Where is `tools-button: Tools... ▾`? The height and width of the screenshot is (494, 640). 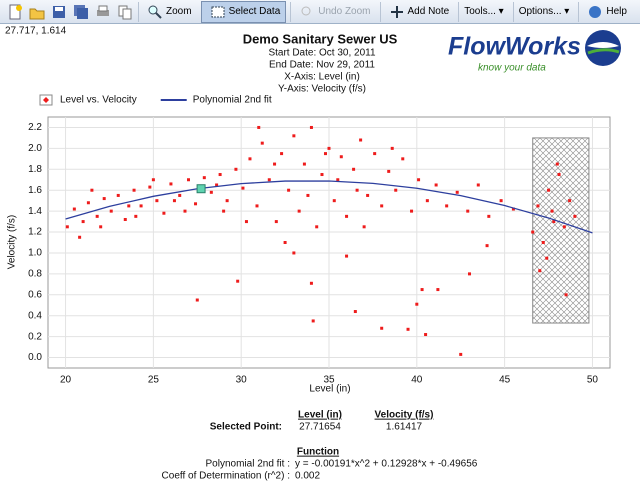
tools-button: Tools... ▾ is located at coordinates (483, 11).